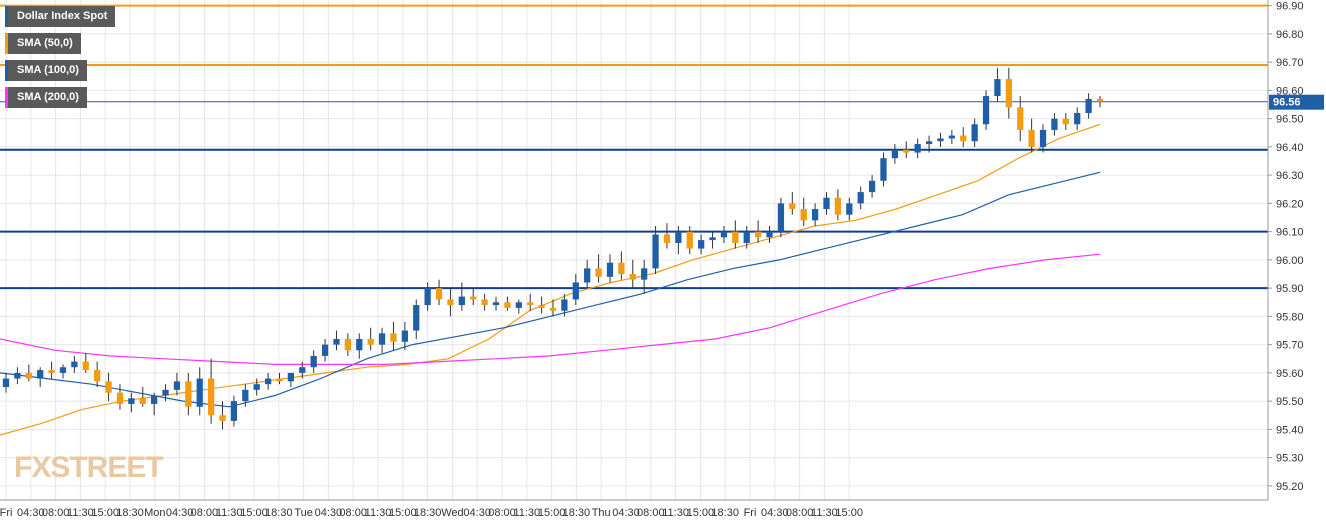  What do you see at coordinates (1290, 346) in the screenshot?
I see `y-tick-label: 95.70` at bounding box center [1290, 346].